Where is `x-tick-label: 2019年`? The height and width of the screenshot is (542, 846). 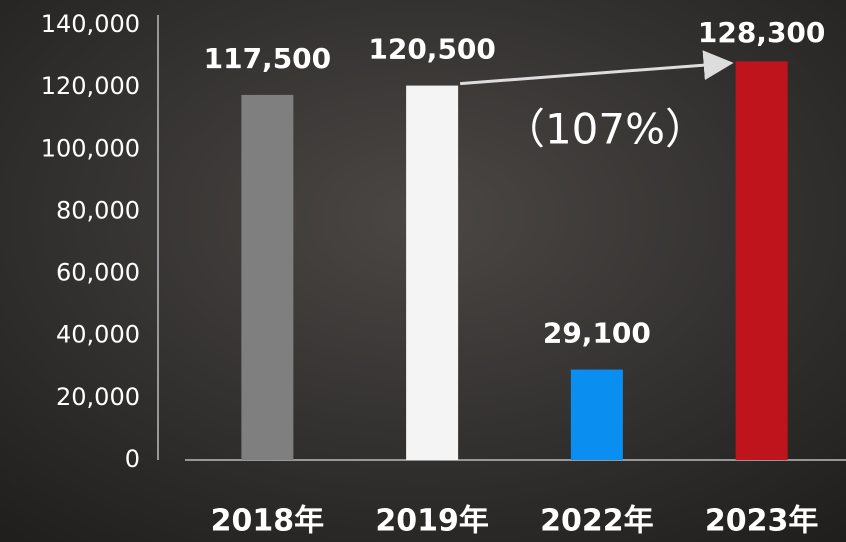 x-tick-label: 2019年 is located at coordinates (432, 521).